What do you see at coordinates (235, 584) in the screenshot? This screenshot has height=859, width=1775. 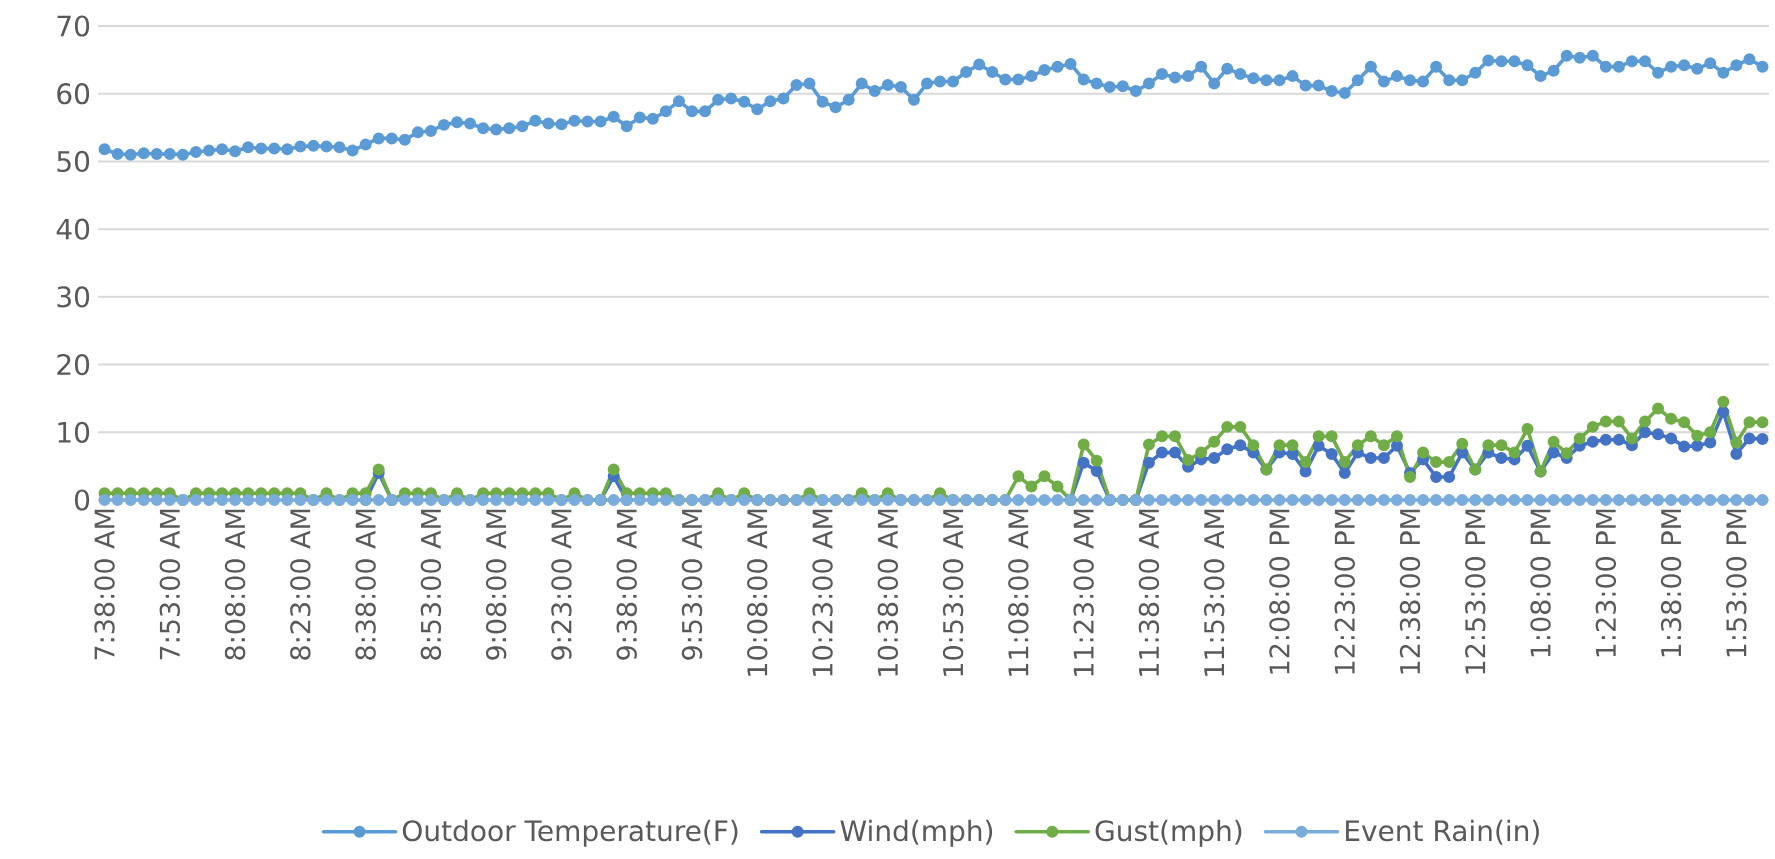 I see `x-tick-label: 8:08:00 AM` at bounding box center [235, 584].